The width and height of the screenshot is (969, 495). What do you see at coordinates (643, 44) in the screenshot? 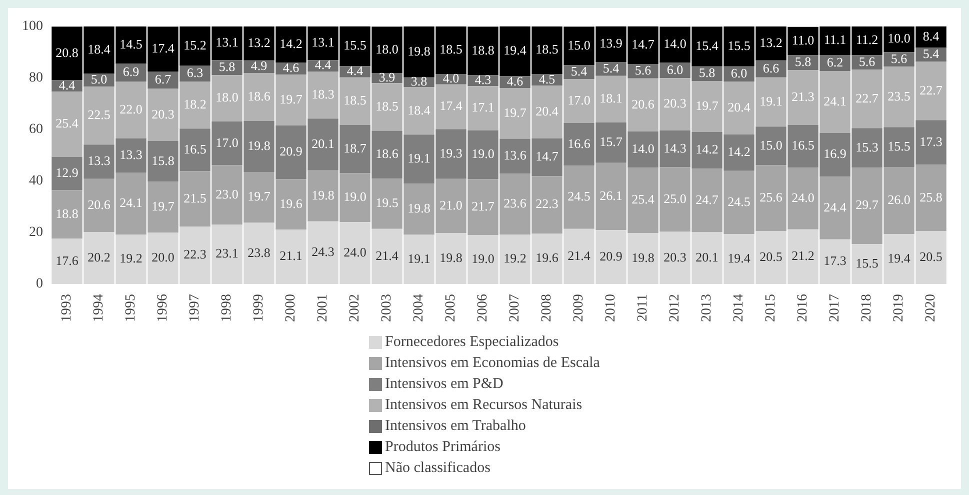
I see `data-label: 14.7` at bounding box center [643, 44].